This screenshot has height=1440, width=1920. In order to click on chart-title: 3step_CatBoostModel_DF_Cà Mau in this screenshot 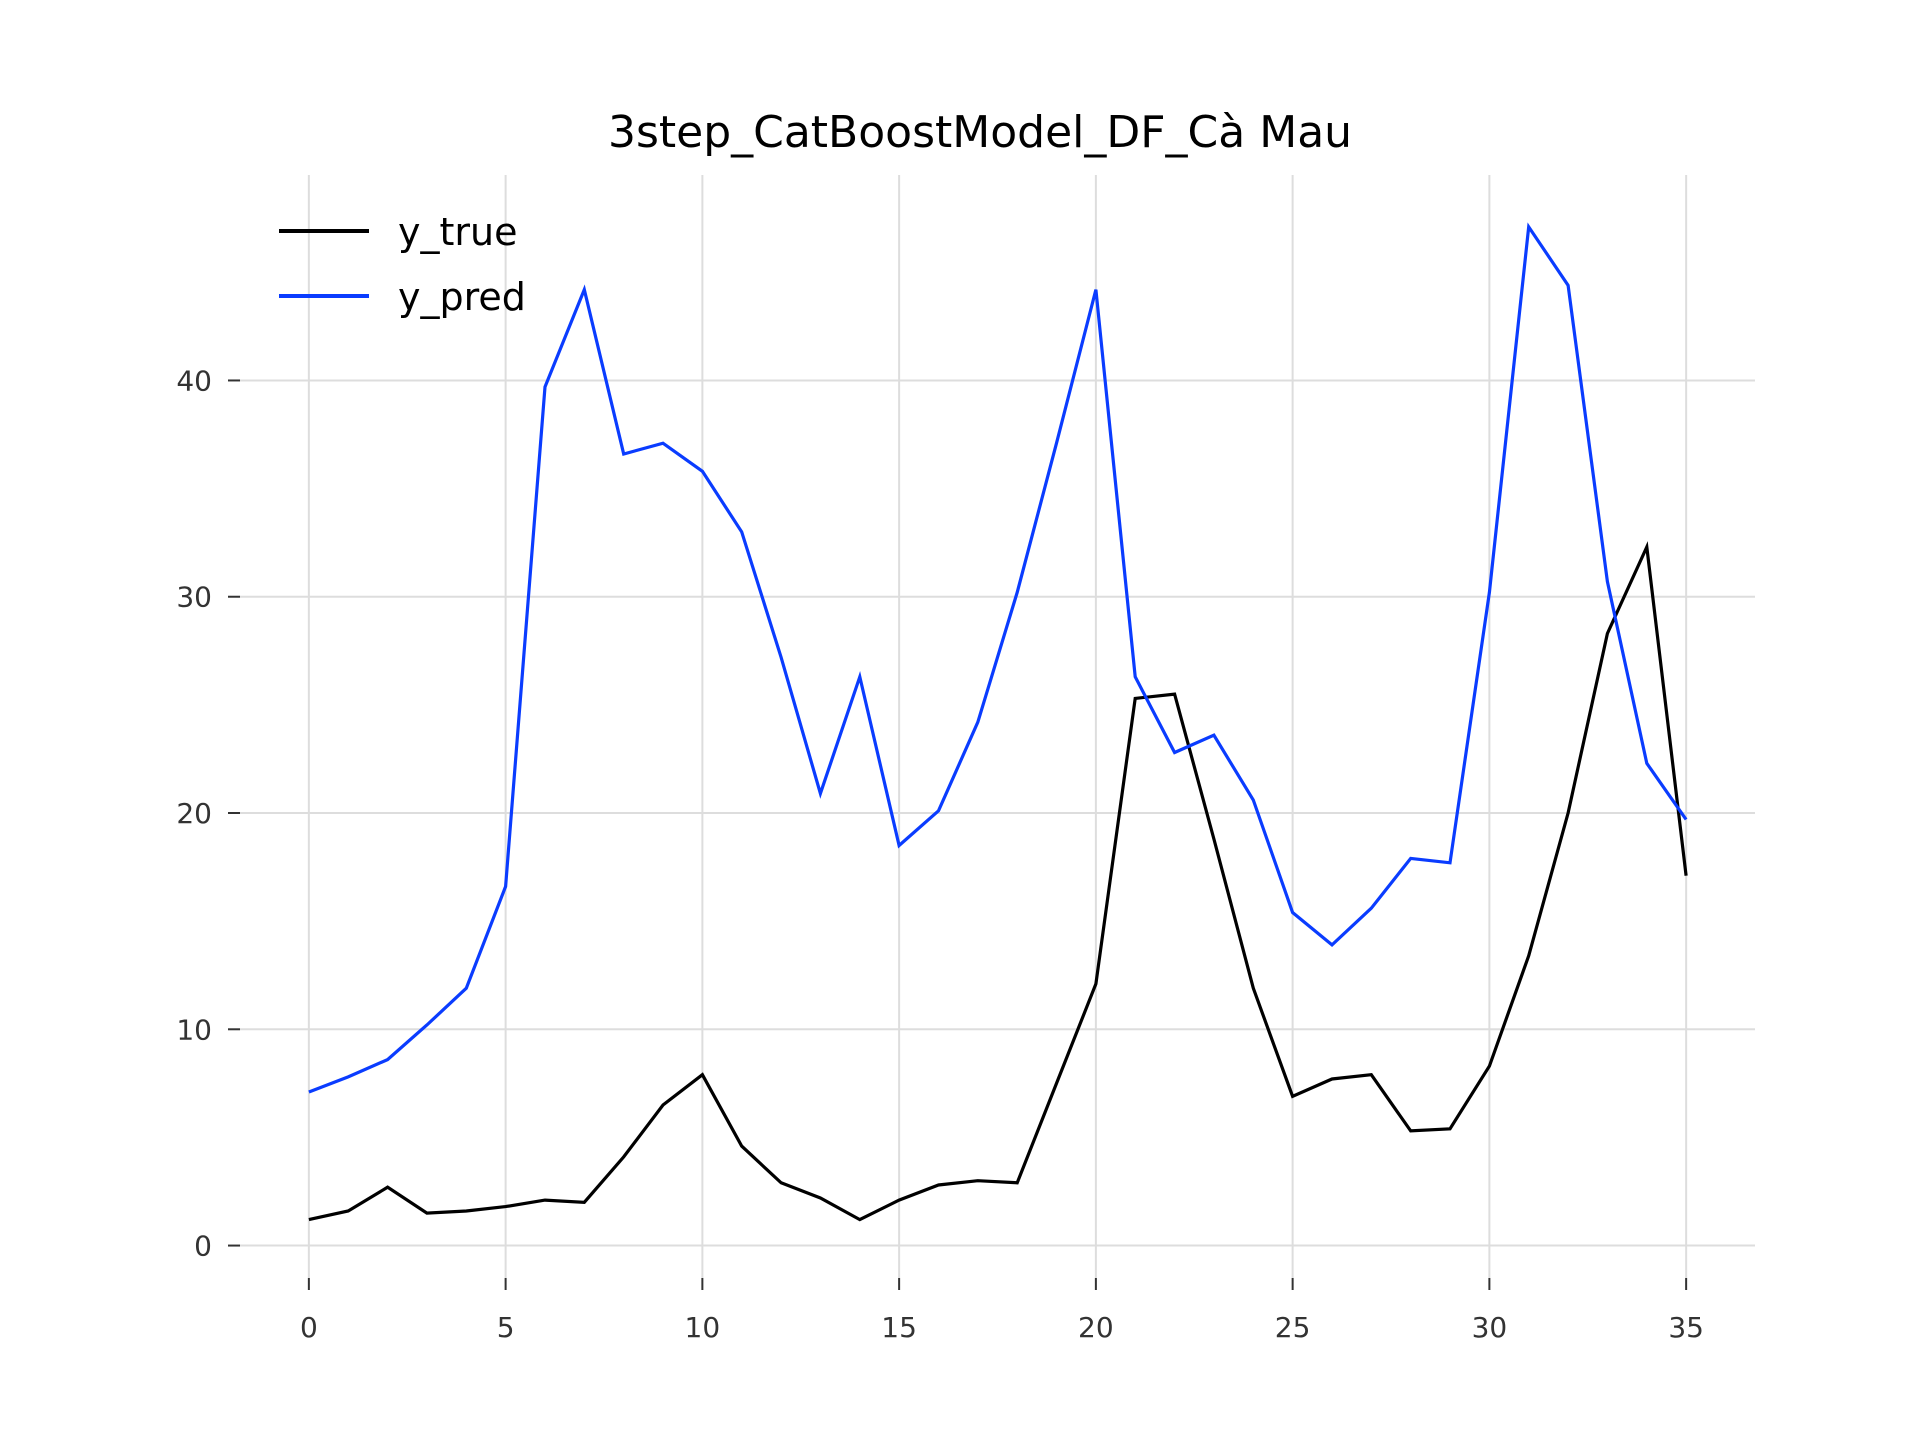, I will do `click(980, 132)`.